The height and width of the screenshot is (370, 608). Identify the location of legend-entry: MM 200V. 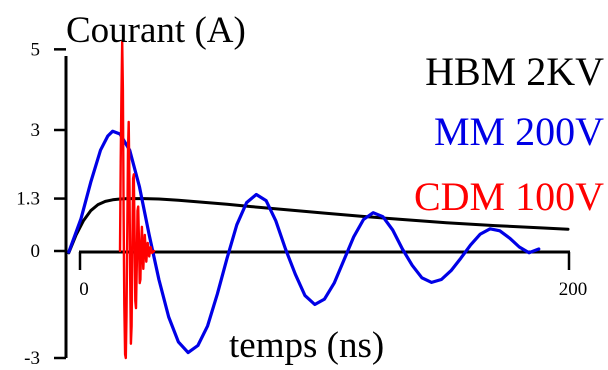
(519, 131).